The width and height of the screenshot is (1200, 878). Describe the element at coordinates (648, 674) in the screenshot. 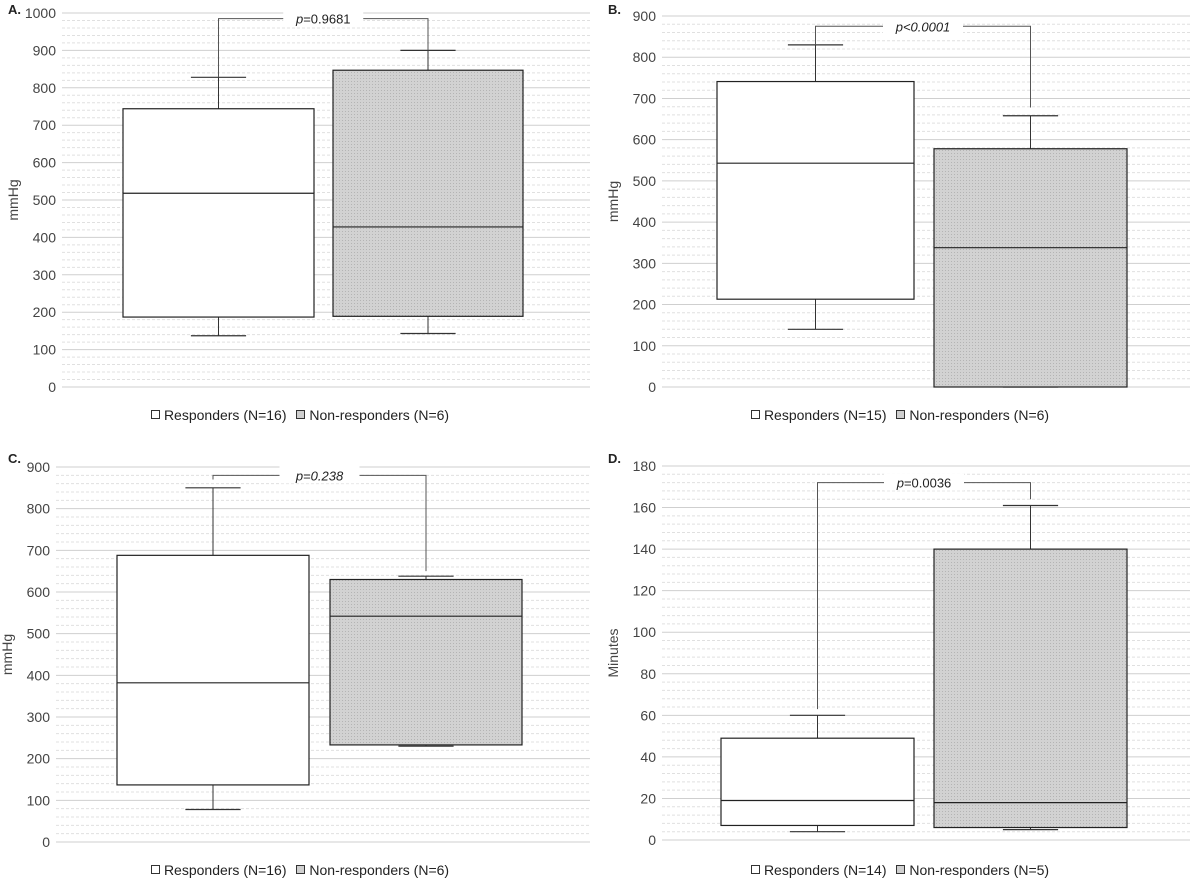

I see `y-tick-label: 80` at that location.